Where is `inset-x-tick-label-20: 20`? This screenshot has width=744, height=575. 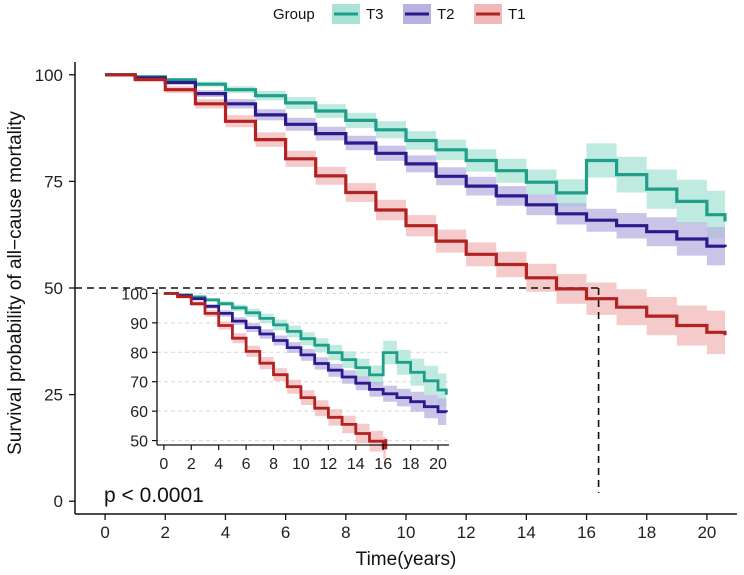 inset-x-tick-label-20: 20 is located at coordinates (438, 464).